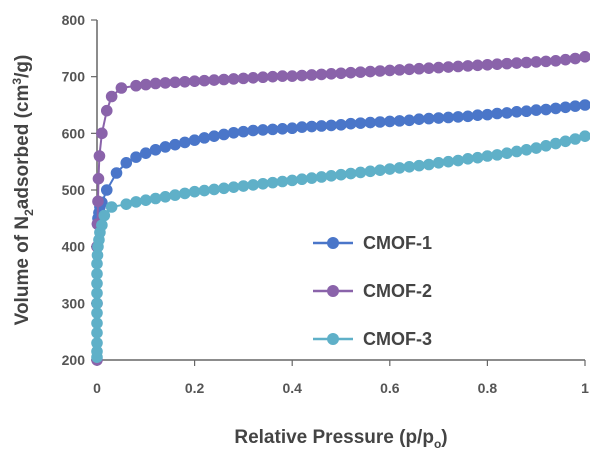  What do you see at coordinates (74, 133) in the screenshot?
I see `y-tick-label: 600` at bounding box center [74, 133].